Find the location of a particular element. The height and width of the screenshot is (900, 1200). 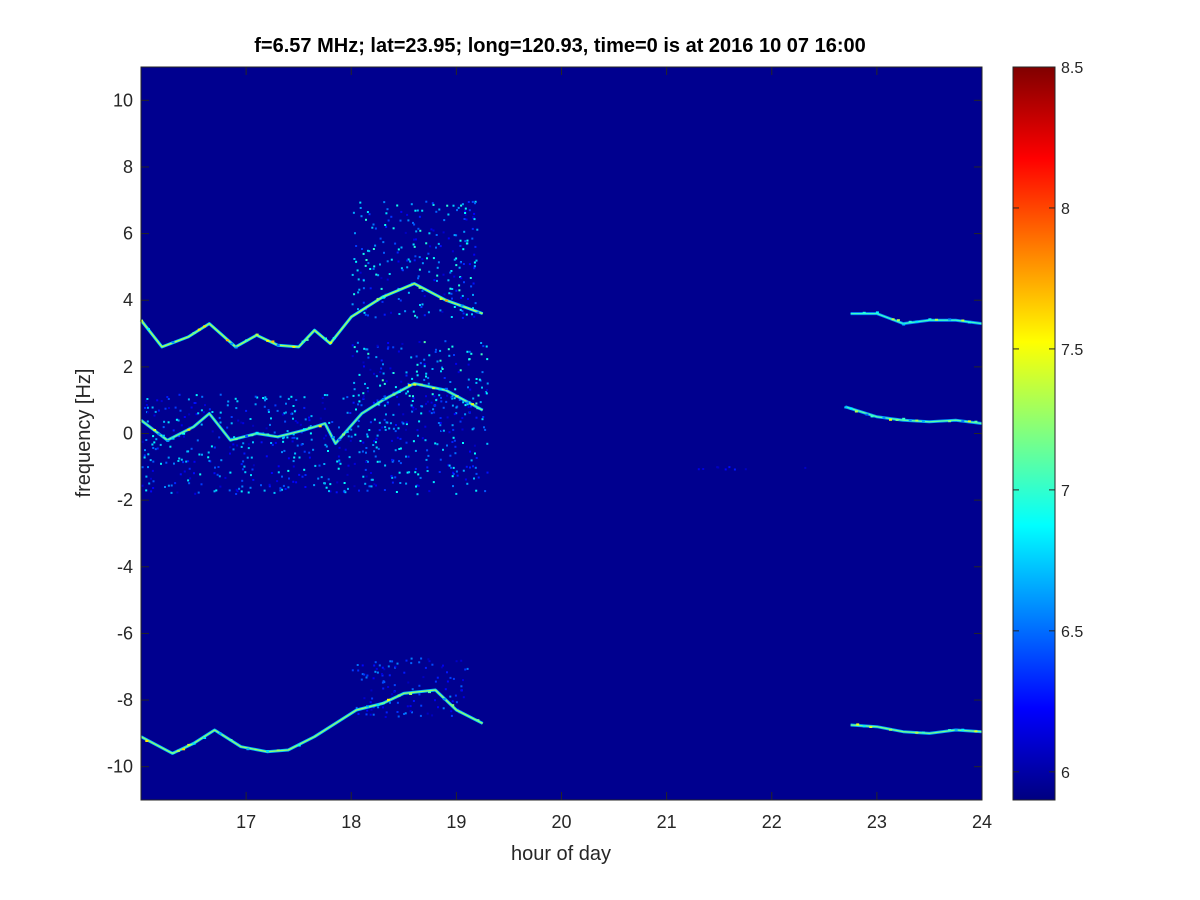

x-axis-title: hour of day is located at coordinates (561, 854).